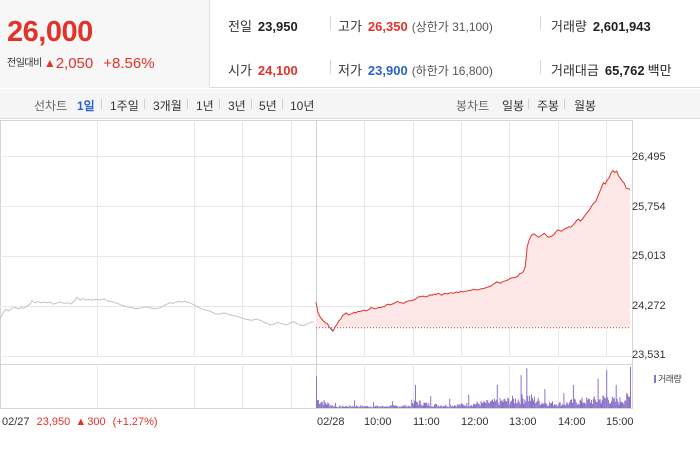  What do you see at coordinates (415, 25) in the screenshot?
I see `high-stat: 고가 26,350 (상한가 31,100)` at bounding box center [415, 25].